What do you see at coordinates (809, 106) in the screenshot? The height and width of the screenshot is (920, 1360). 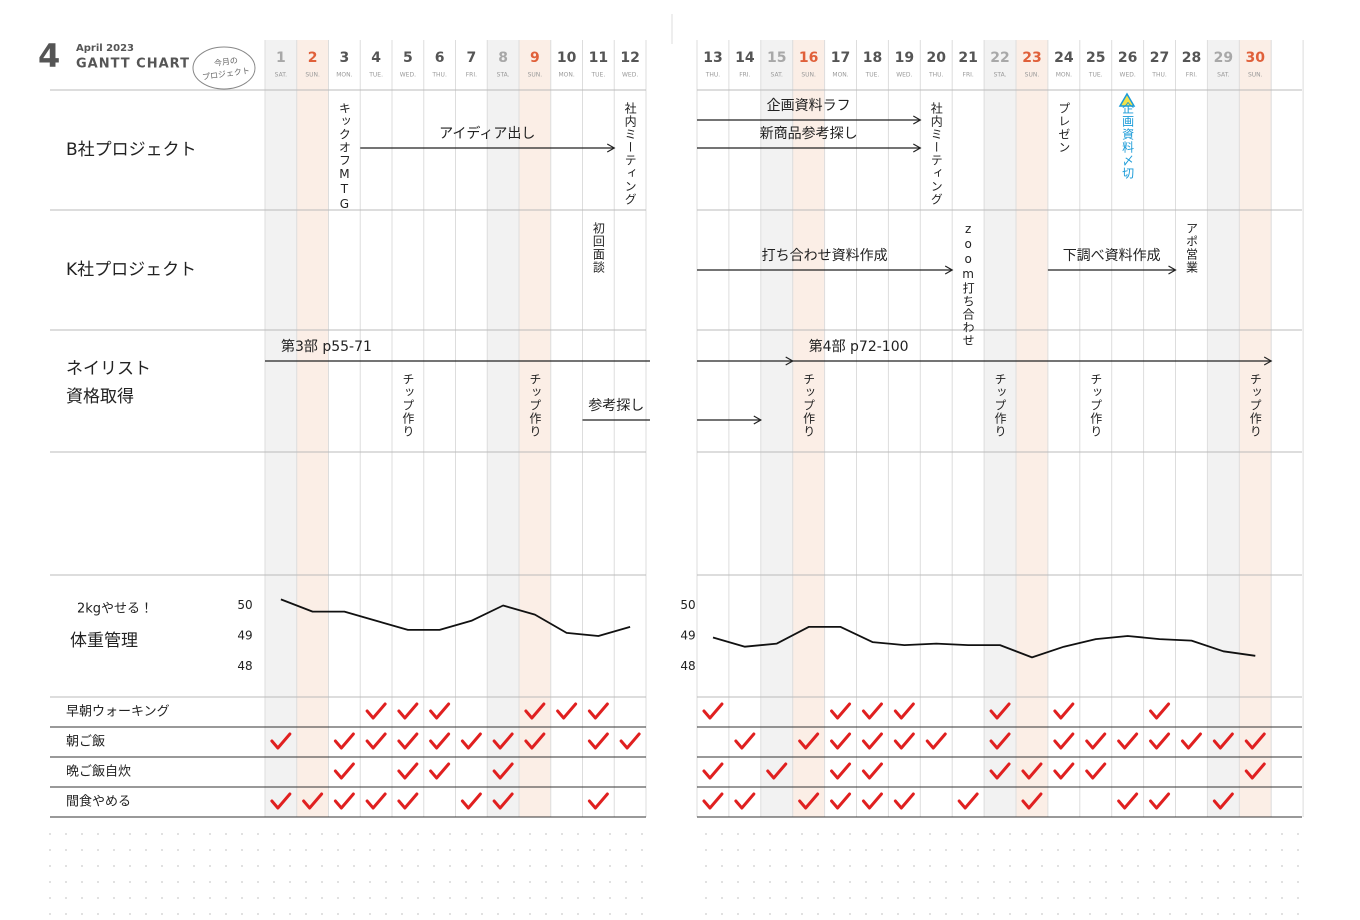 I see `task-label: 企画資料ラフ` at bounding box center [809, 106].